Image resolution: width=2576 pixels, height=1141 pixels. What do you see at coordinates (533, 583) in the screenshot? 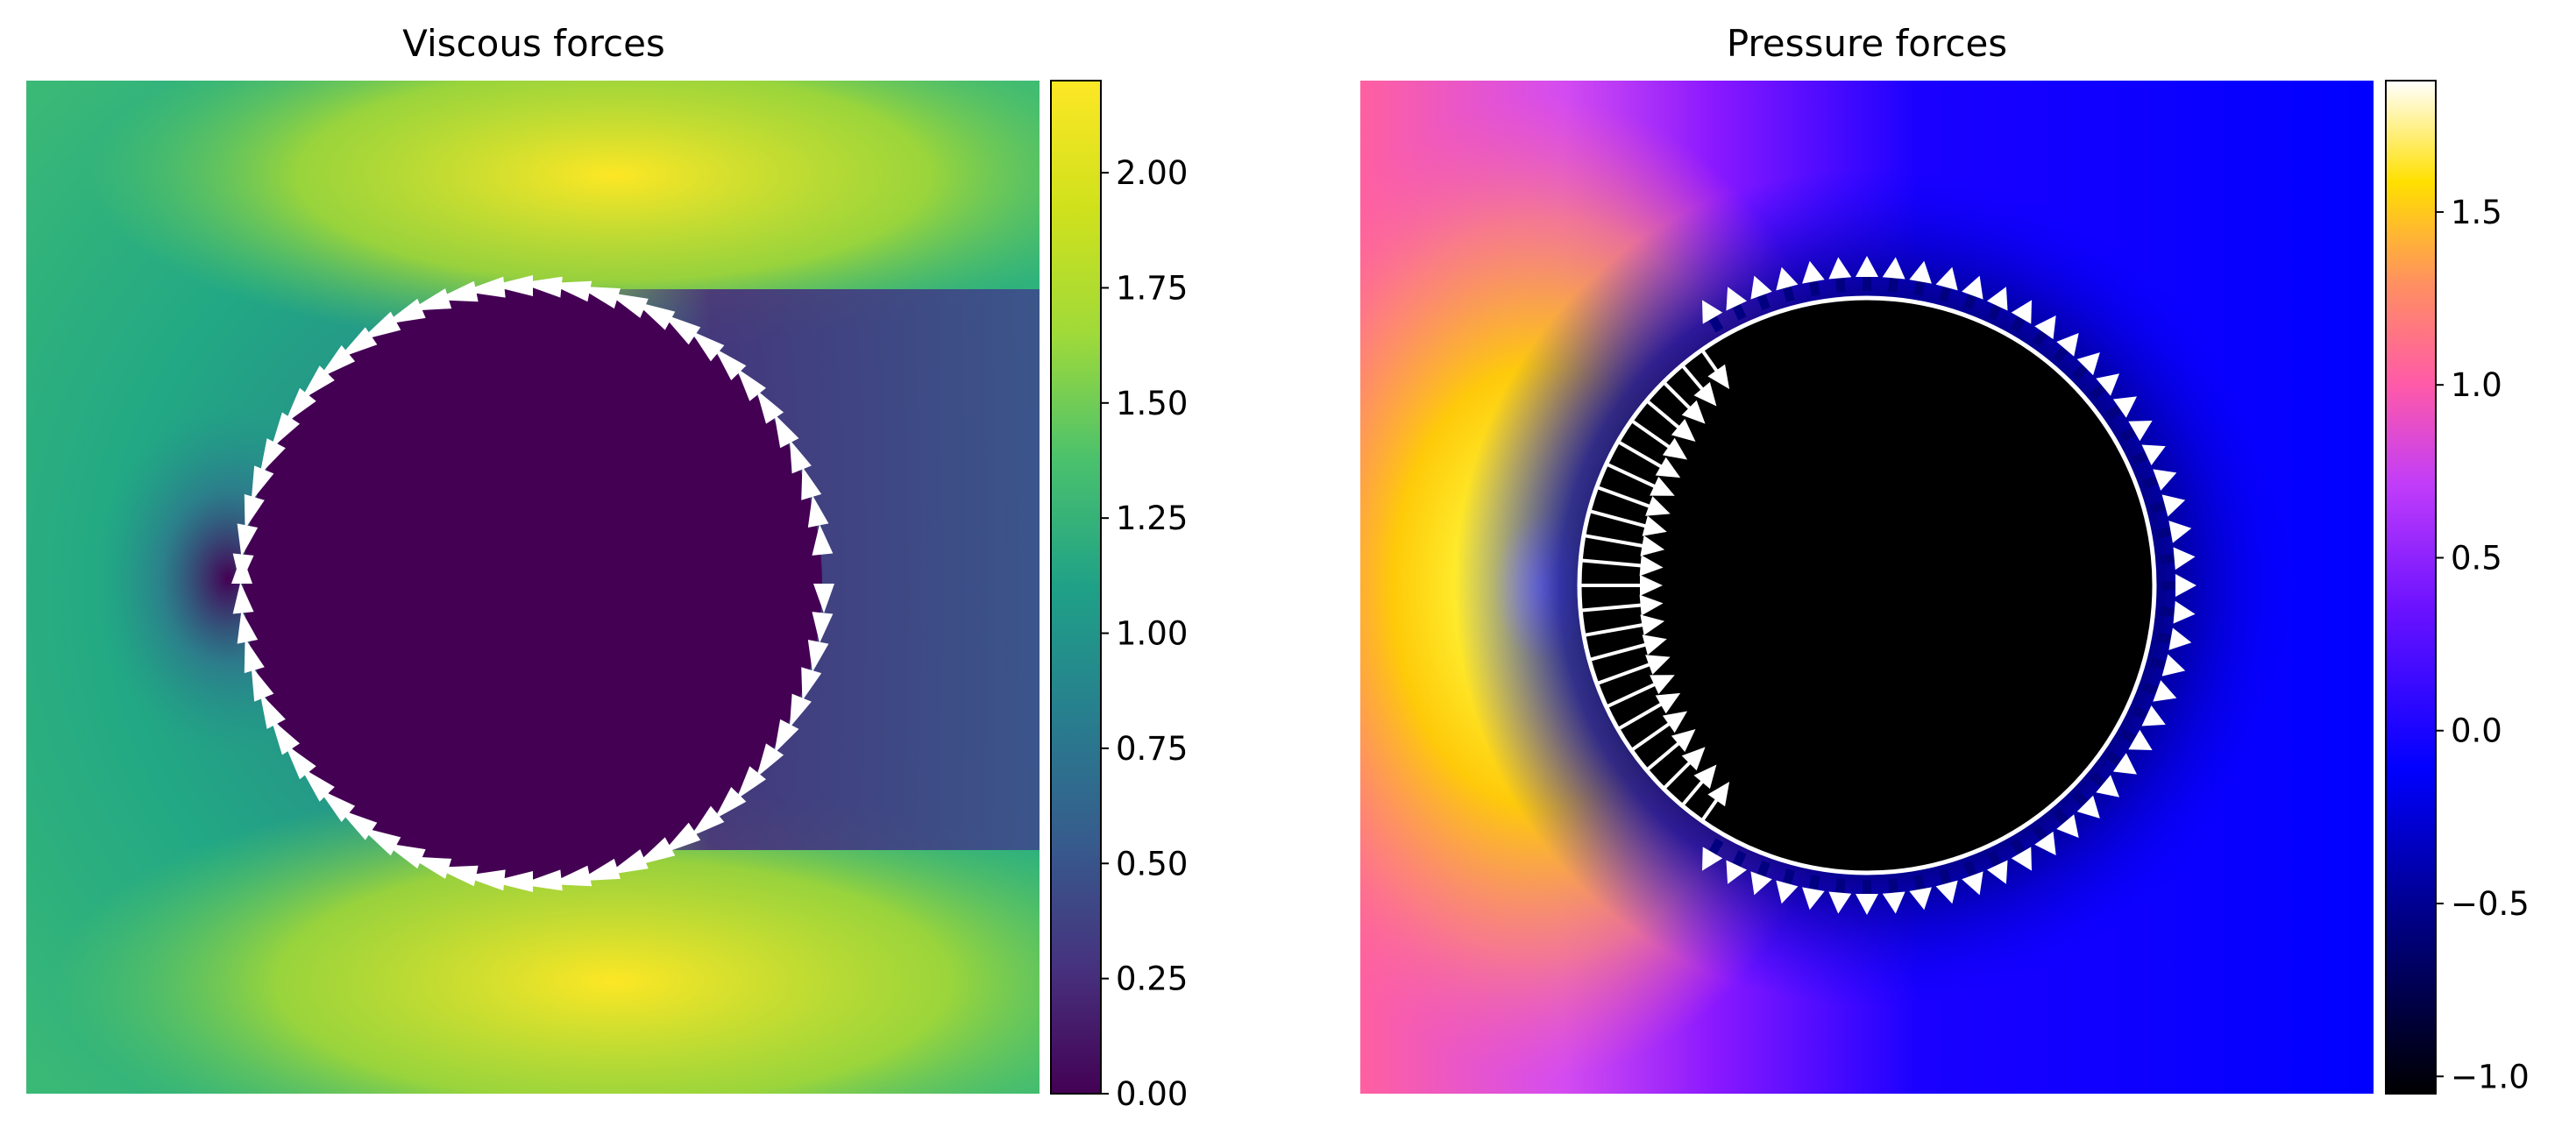
I see `viscous-obstacle` at bounding box center [533, 583].